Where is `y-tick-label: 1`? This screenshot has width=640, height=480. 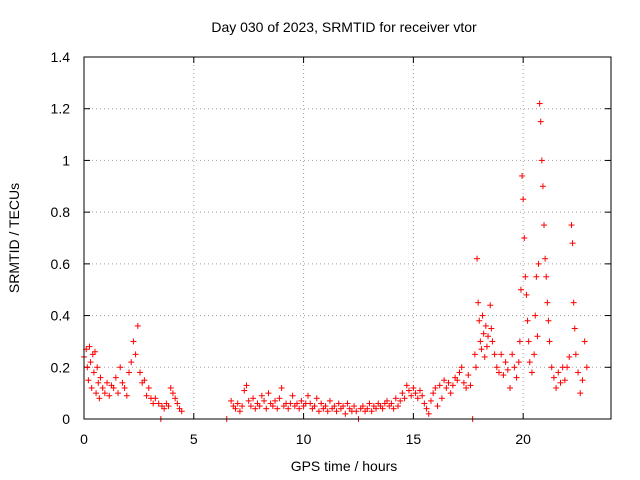 y-tick-label: 1 is located at coordinates (66, 160).